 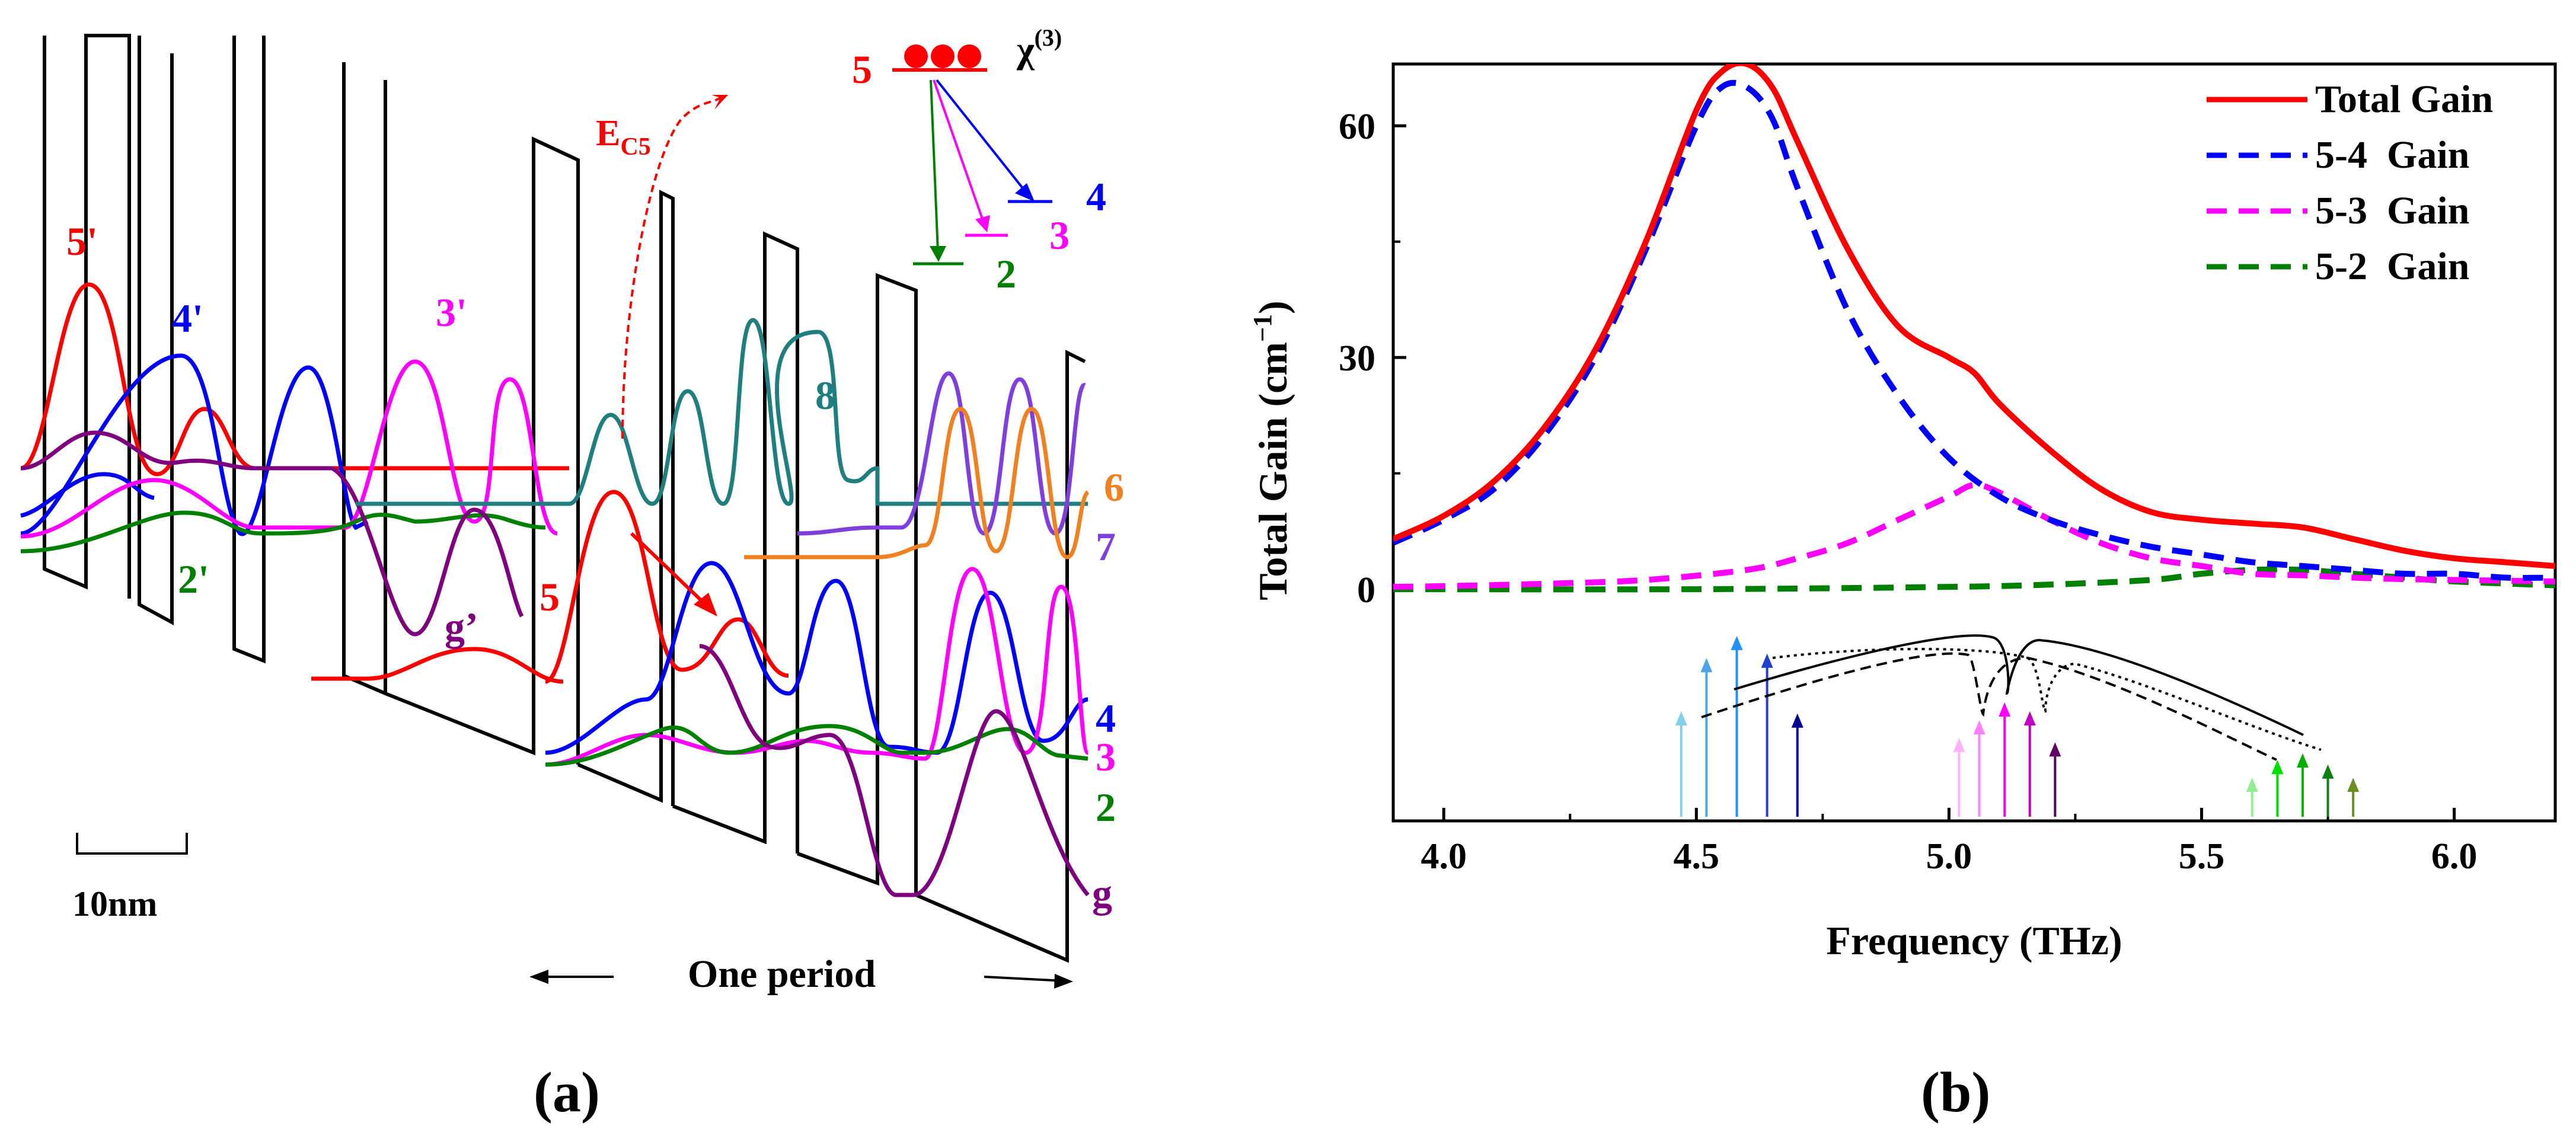 I want to click on wavefunction-5-prime, so click(x=294, y=379).